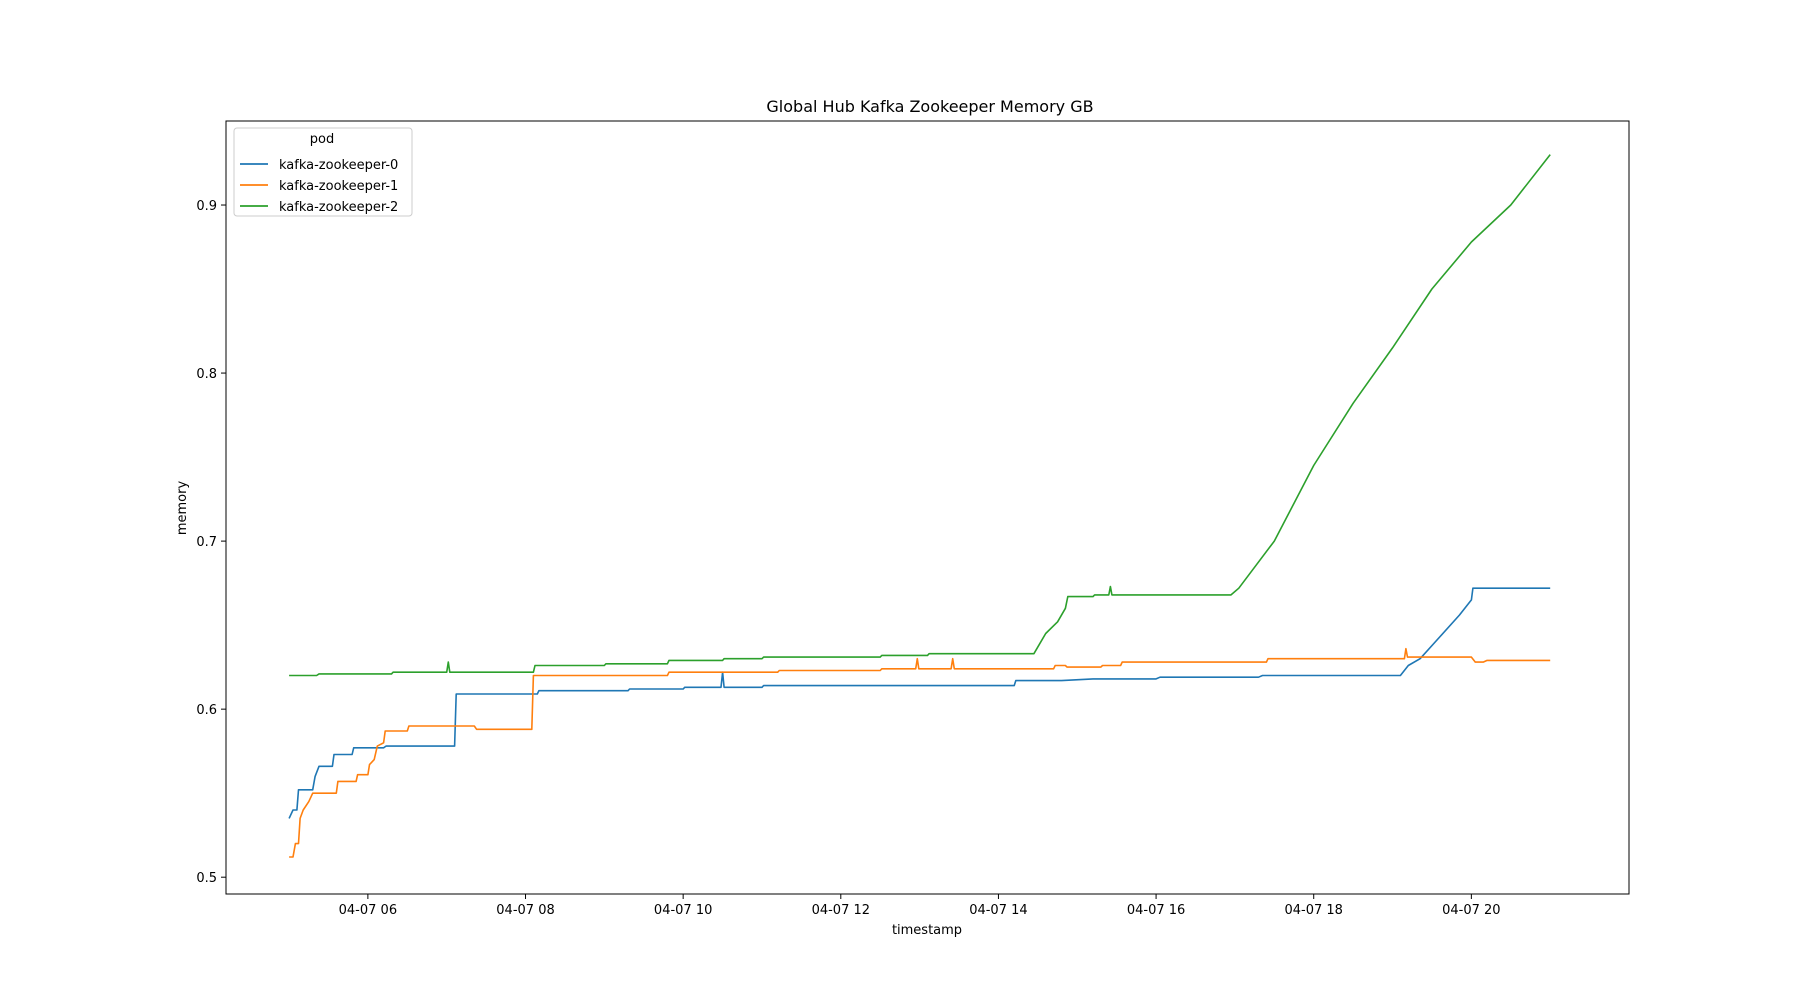  What do you see at coordinates (929, 106) in the screenshot?
I see `chart-title: Global Hub Kafka Zookeeper Memory GB` at bounding box center [929, 106].